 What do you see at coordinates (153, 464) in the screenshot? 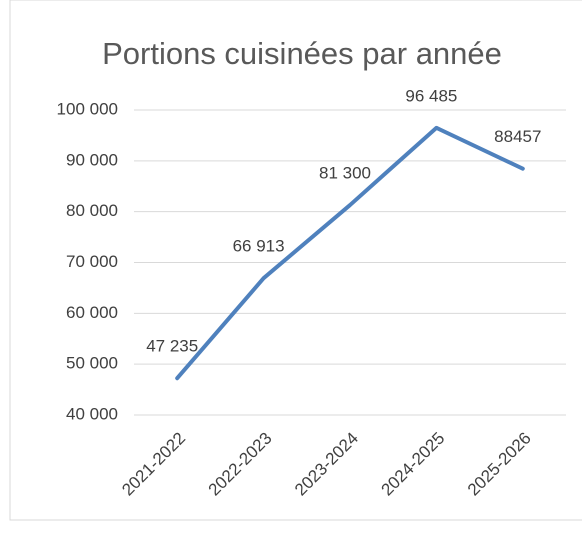
I see `x-tick-label: 2021-2022` at bounding box center [153, 464].